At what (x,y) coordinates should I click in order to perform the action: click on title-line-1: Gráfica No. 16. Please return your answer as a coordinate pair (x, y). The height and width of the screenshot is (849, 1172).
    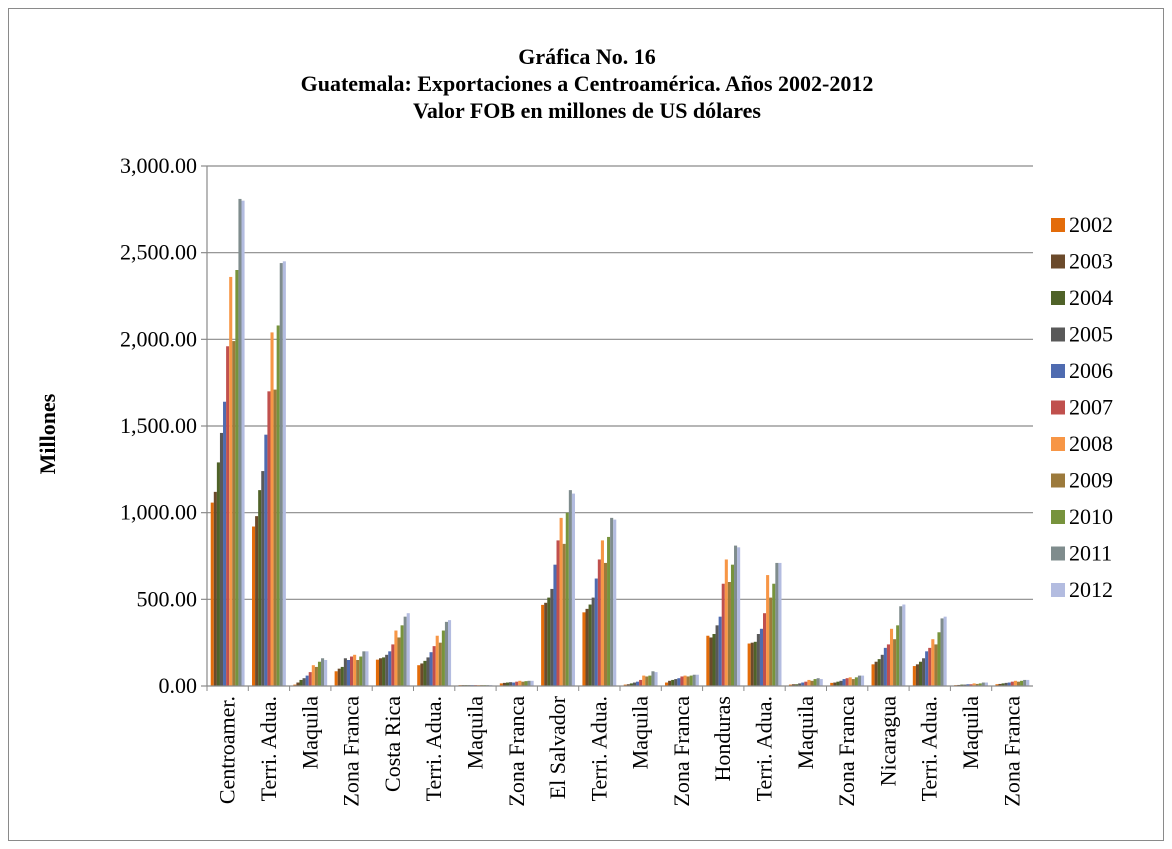
    Looking at the image, I should click on (586, 56).